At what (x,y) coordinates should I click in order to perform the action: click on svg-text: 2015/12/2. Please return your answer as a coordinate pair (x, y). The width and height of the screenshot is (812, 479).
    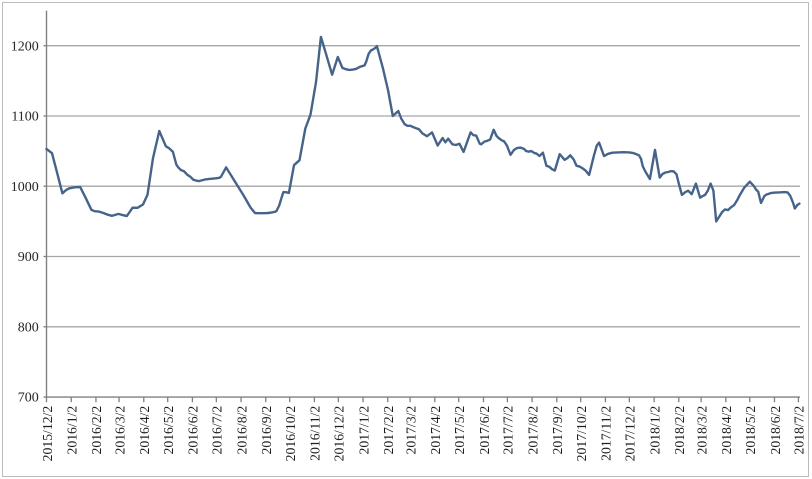
    Looking at the image, I should click on (47, 434).